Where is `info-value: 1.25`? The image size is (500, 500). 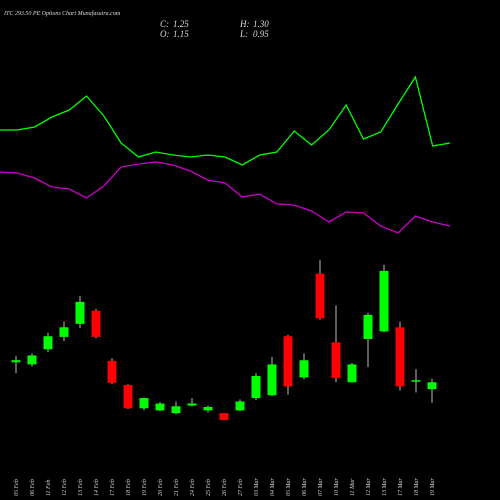 info-value: 1.25 is located at coordinates (181, 24).